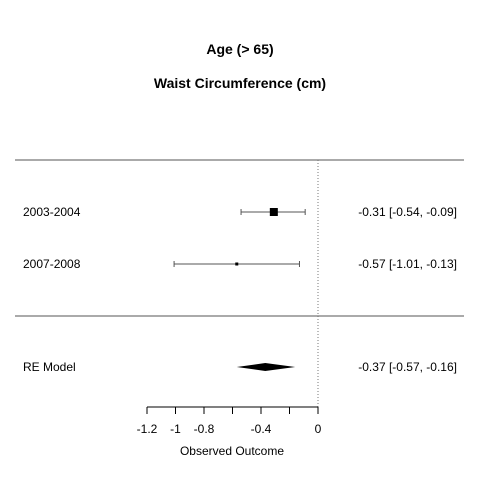 The image size is (480, 480). Describe the element at coordinates (239, 49) in the screenshot. I see `chart-title: Age (> 65)` at that location.